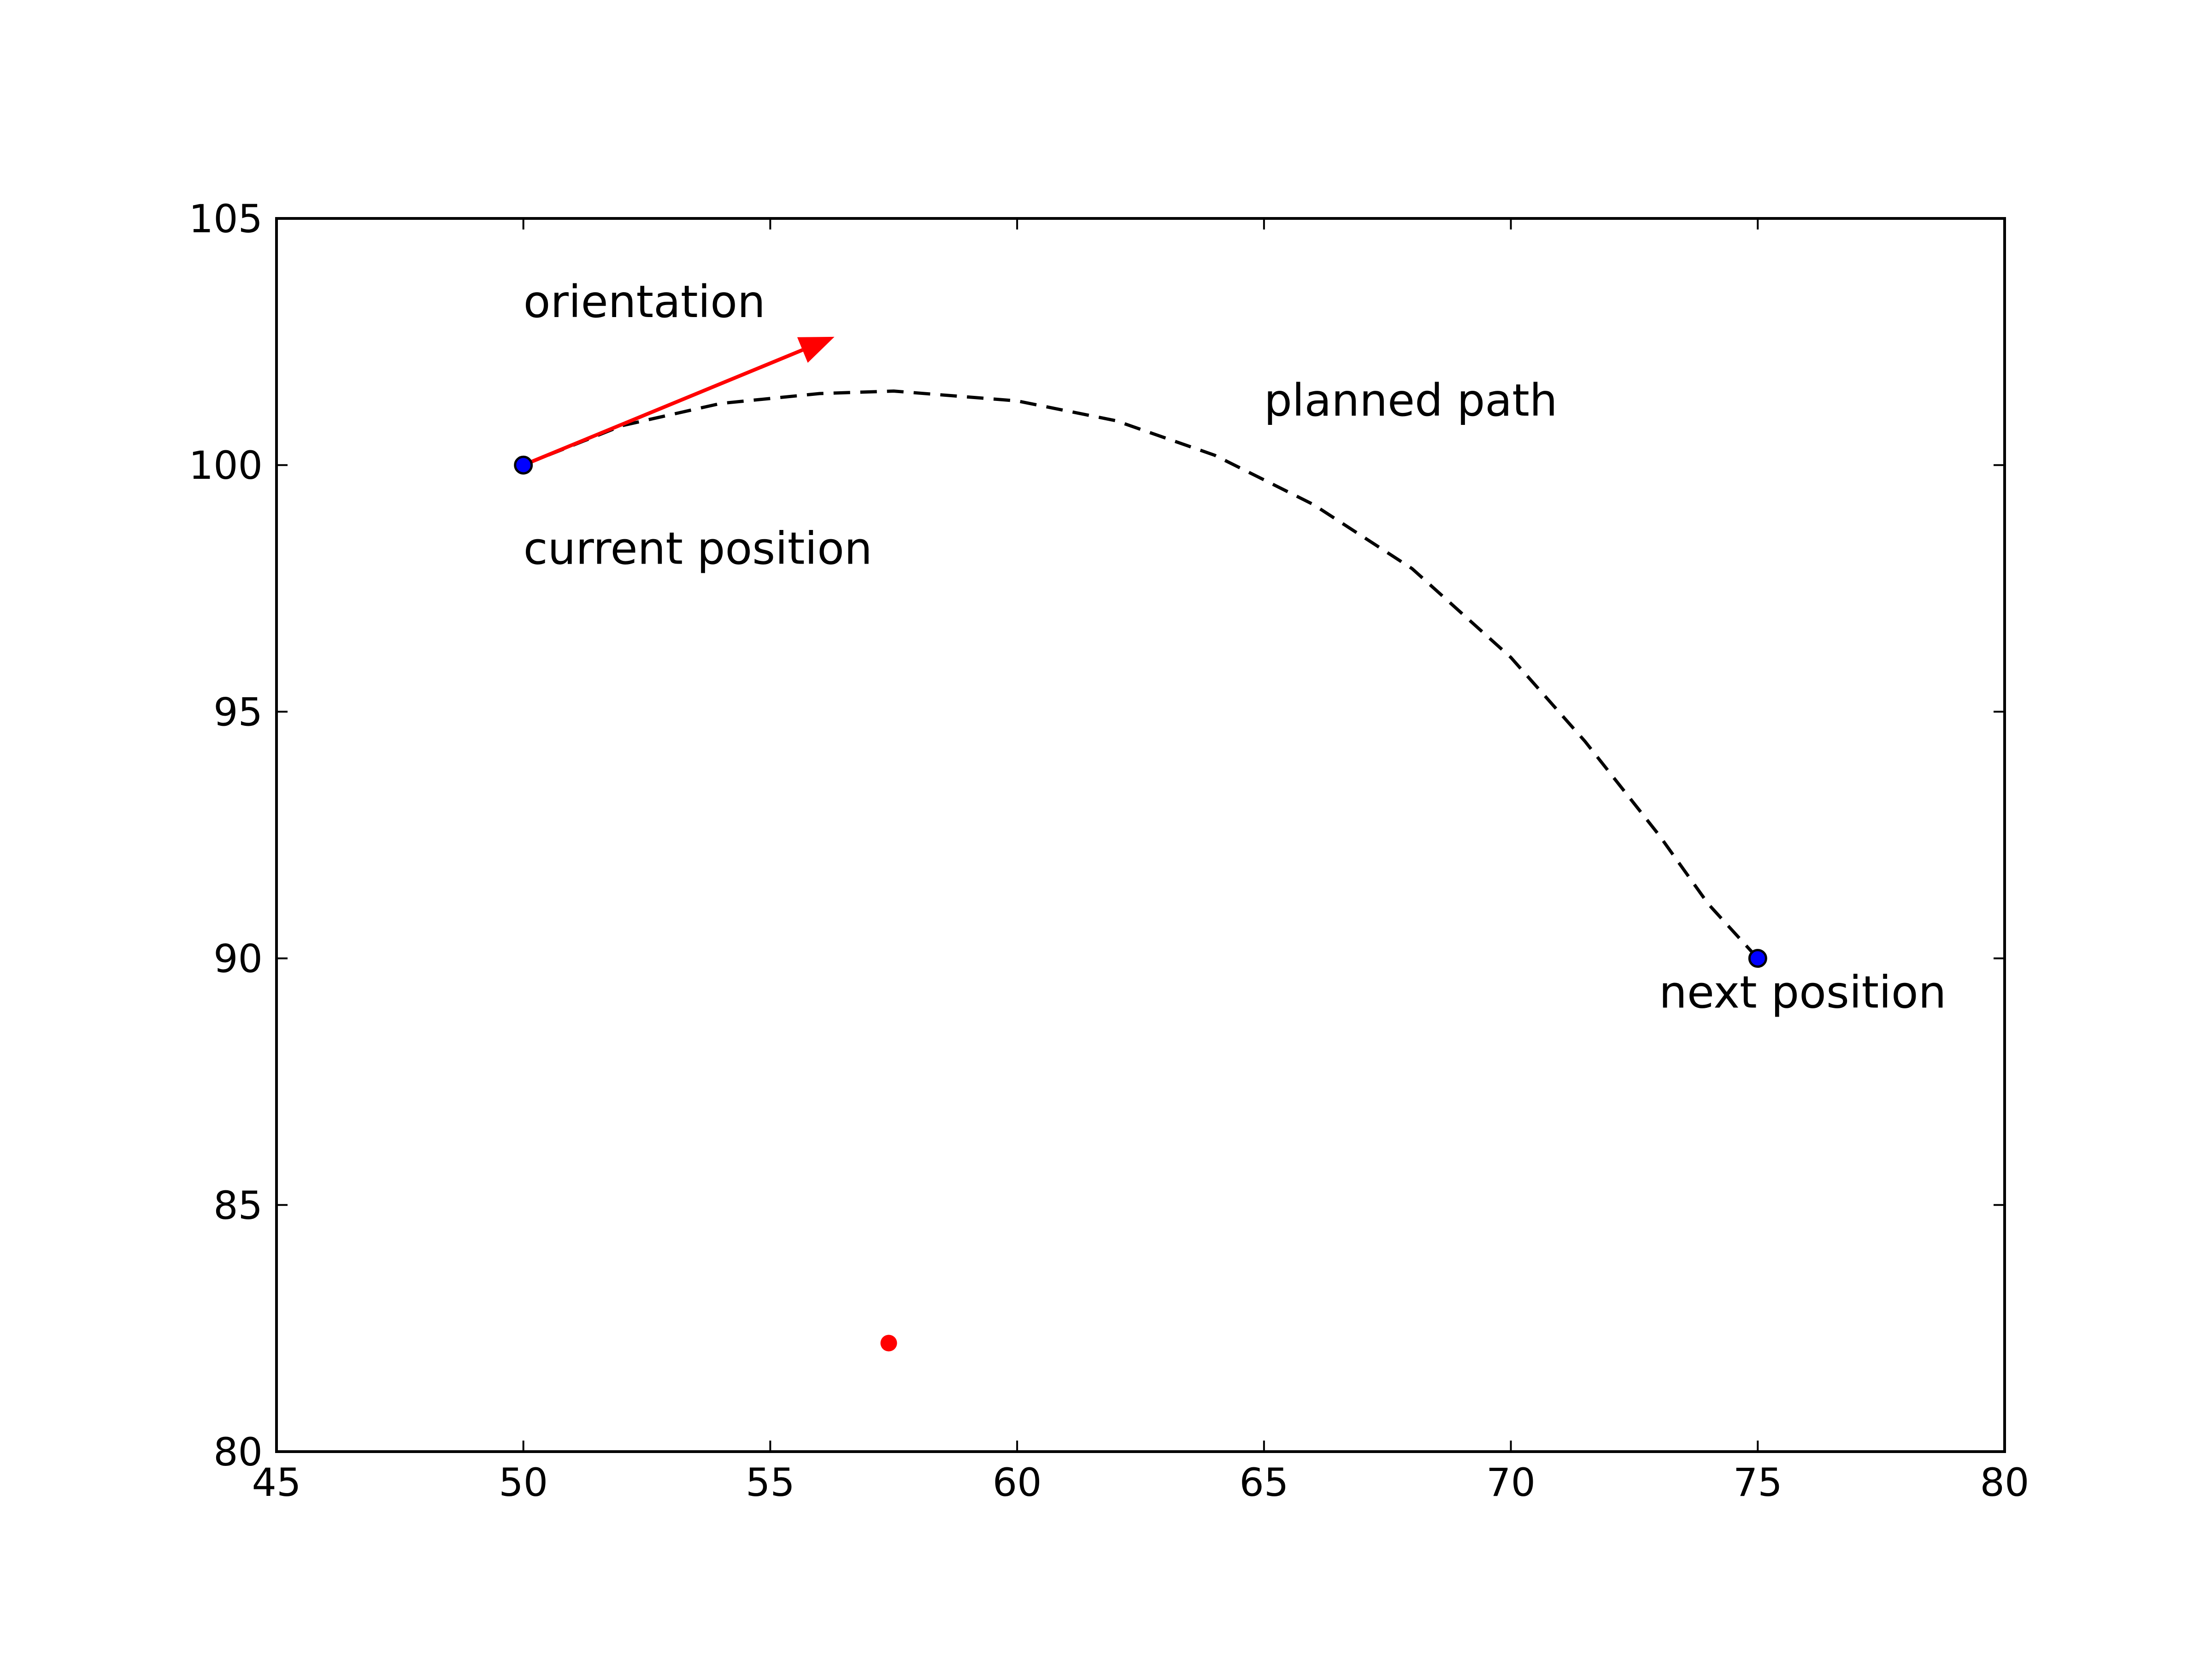 The image size is (2212, 1659). I want to click on x-tick-label: 65, so click(1263, 1482).